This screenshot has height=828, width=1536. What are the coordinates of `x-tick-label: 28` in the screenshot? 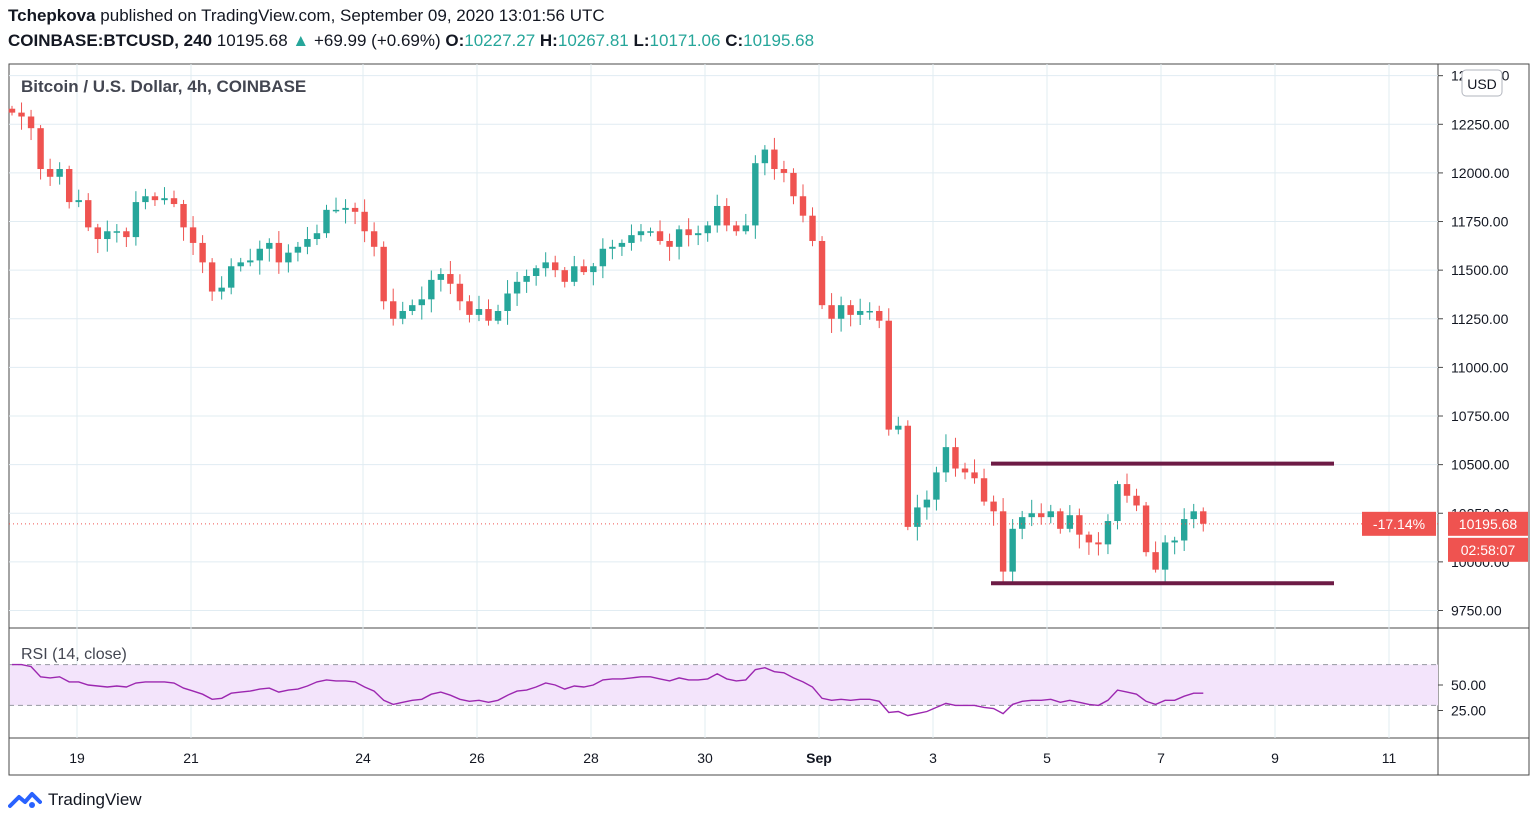 It's located at (591, 758).